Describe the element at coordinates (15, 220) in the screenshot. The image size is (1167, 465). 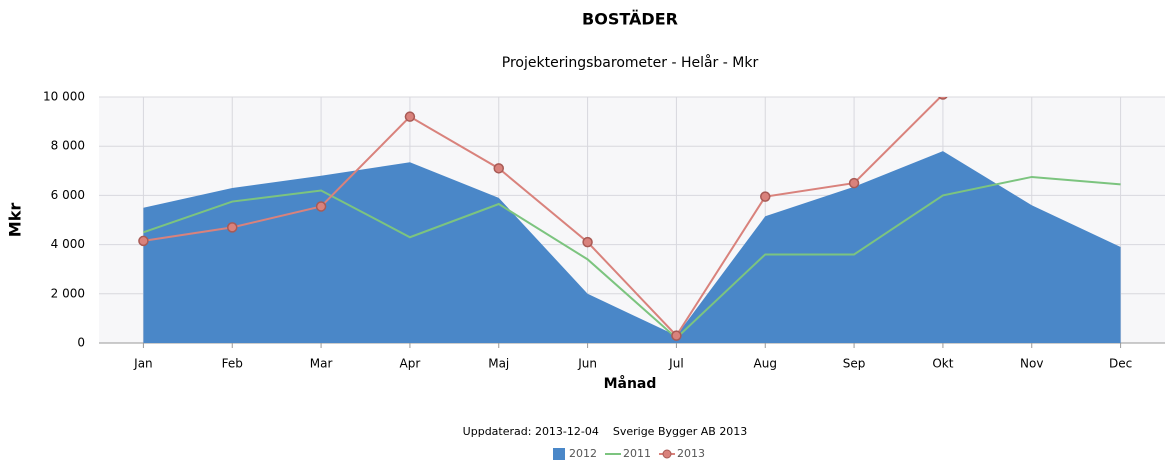
I see `y-axis-label: Mkr` at that location.